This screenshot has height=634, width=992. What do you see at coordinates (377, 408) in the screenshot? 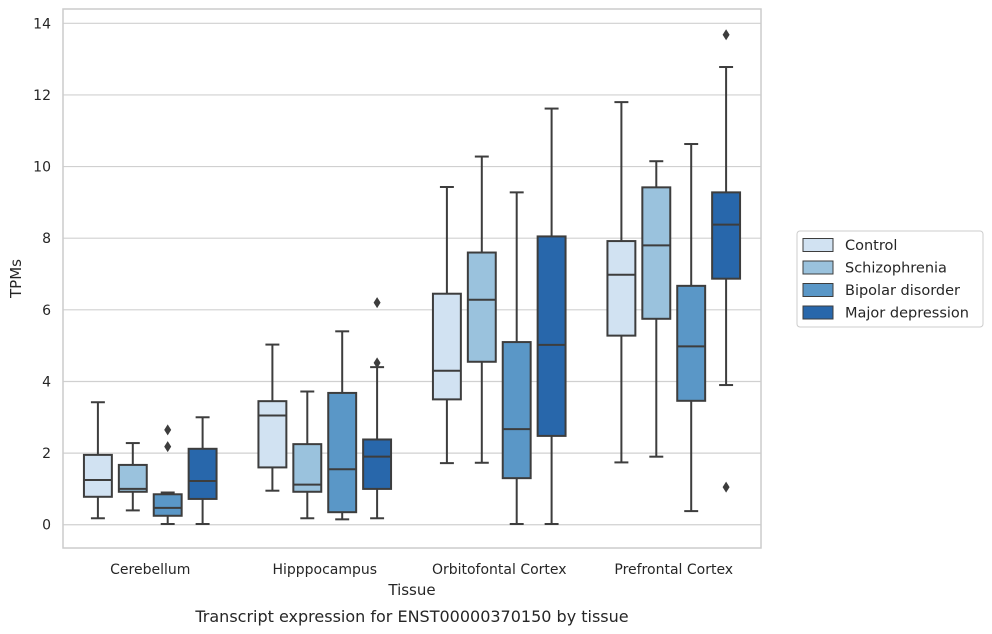
I see `box-major-depression-hipppocampus` at bounding box center [377, 408].